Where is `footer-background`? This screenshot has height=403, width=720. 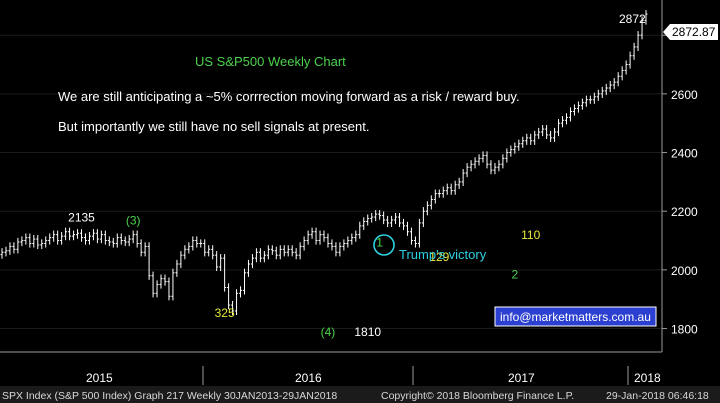 footer-background is located at coordinates (360, 394).